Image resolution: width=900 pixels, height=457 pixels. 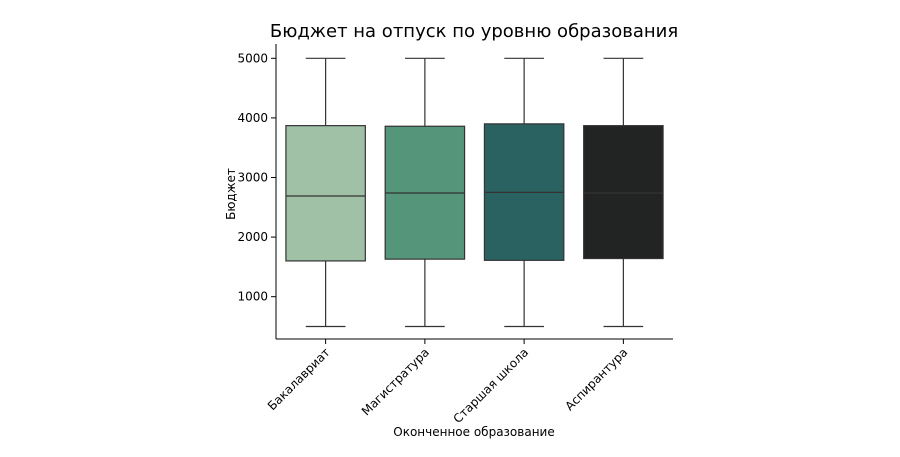 What do you see at coordinates (596, 379) in the screenshot?
I see `x-tick-label: Аспирантура` at bounding box center [596, 379].